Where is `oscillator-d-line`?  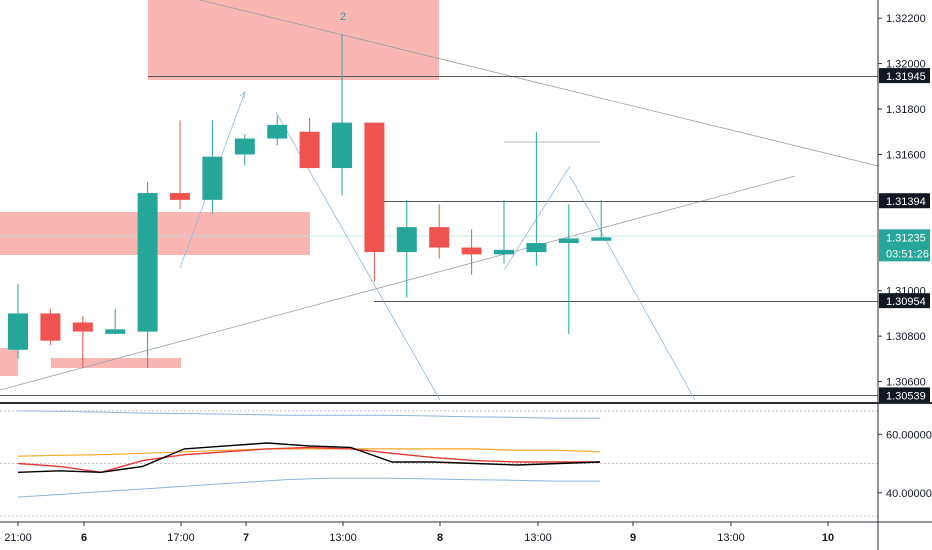 oscillator-d-line is located at coordinates (308, 460).